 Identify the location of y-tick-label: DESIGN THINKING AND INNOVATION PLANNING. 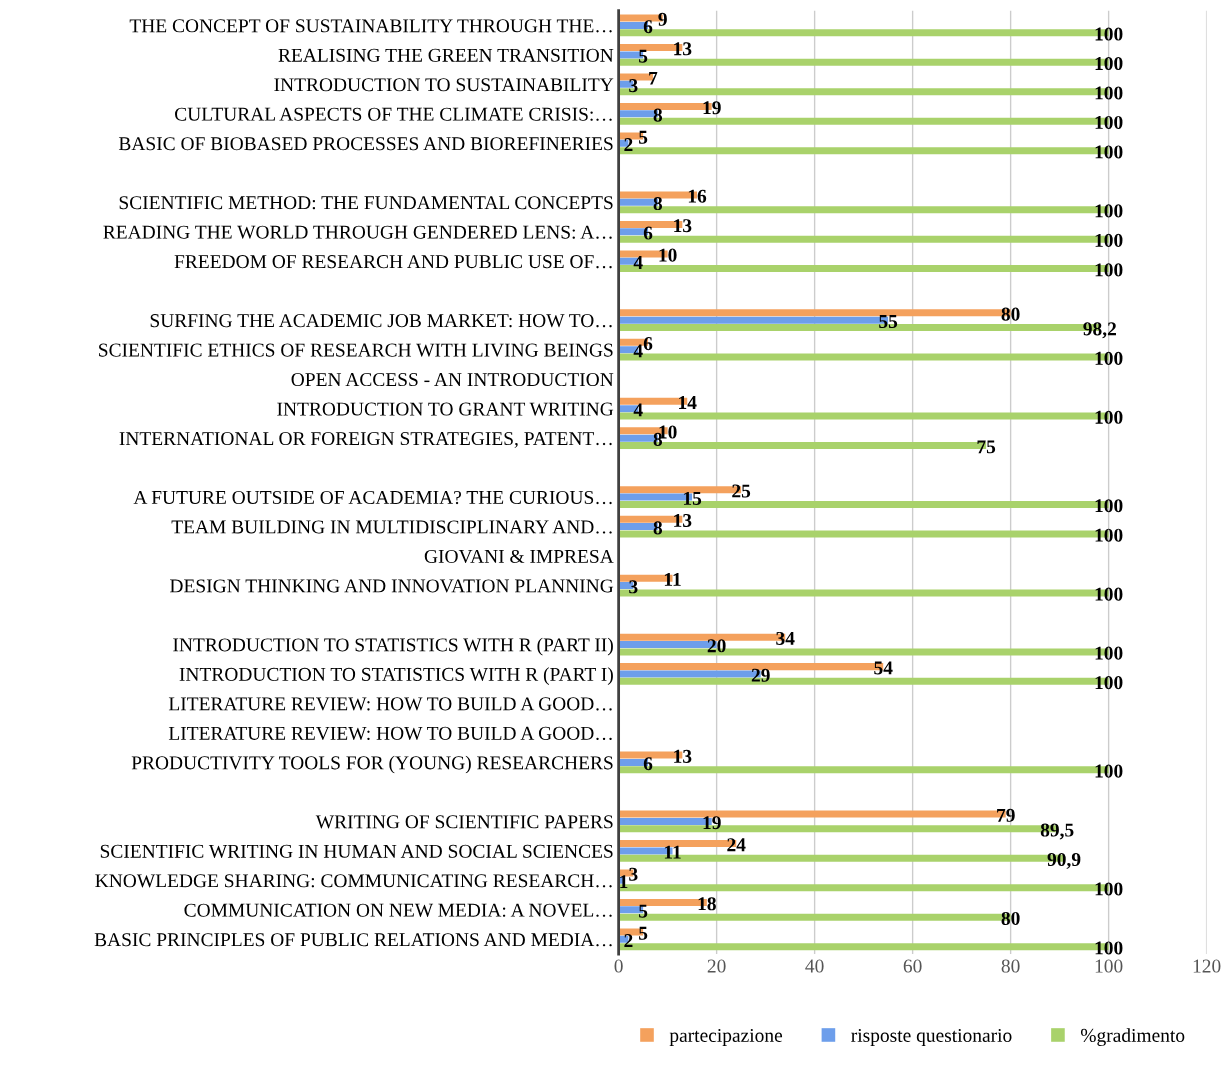
(392, 586).